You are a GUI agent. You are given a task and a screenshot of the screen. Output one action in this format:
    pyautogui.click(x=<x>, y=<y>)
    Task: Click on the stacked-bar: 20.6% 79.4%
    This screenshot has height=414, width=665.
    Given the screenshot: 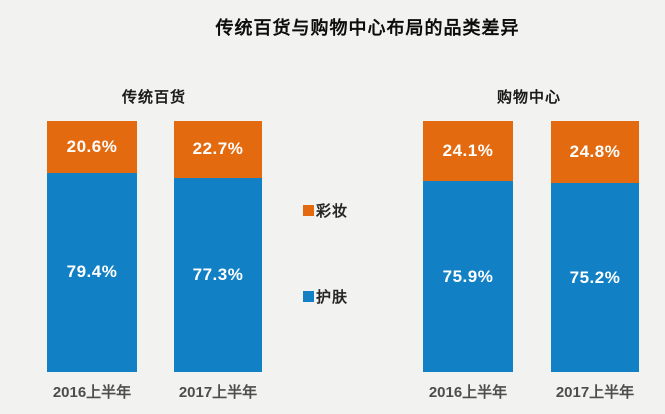 What is the action you would take?
    pyautogui.click(x=92, y=246)
    